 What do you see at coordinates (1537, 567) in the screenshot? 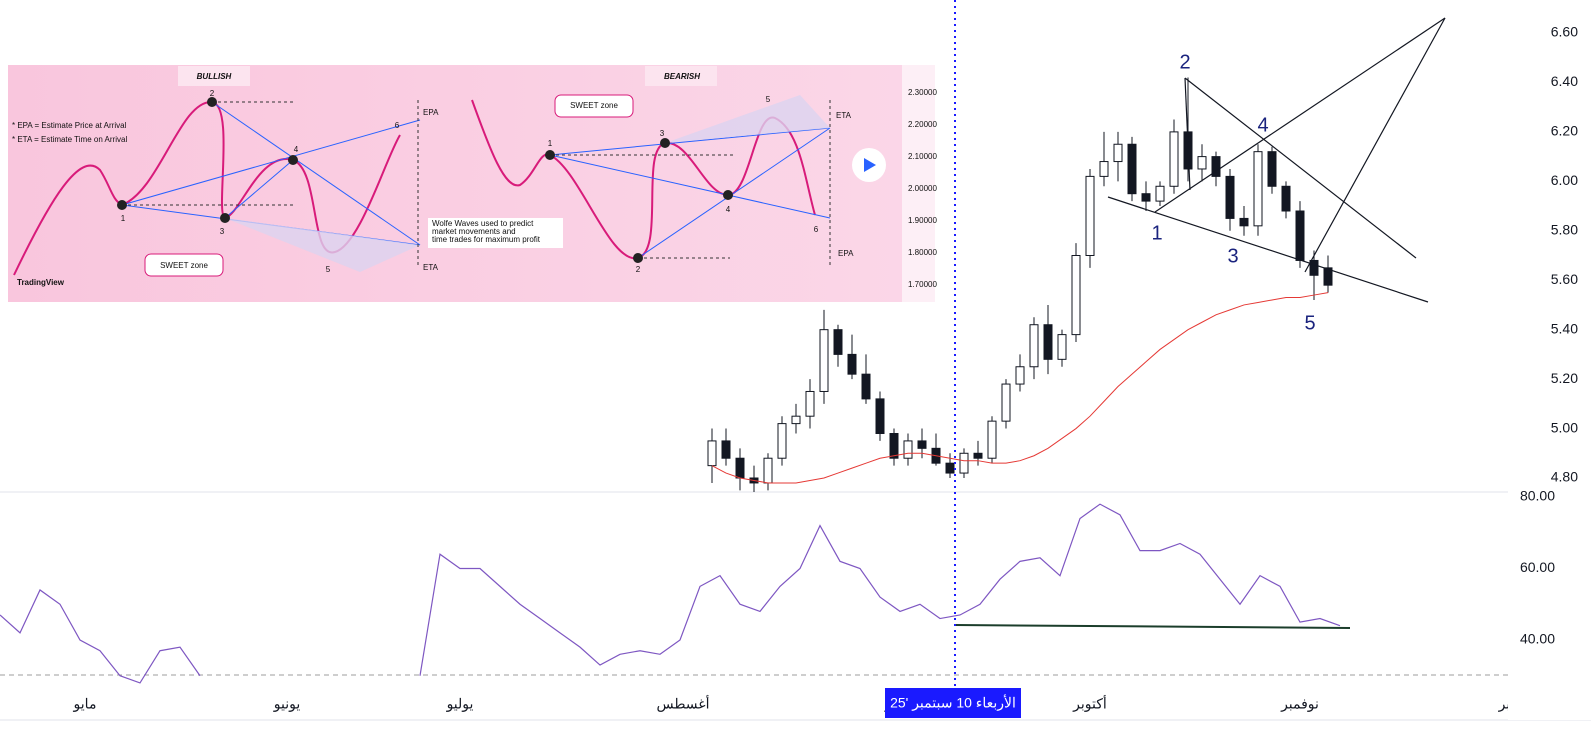
I see `rsi-tick-label: 60.00` at bounding box center [1537, 567].